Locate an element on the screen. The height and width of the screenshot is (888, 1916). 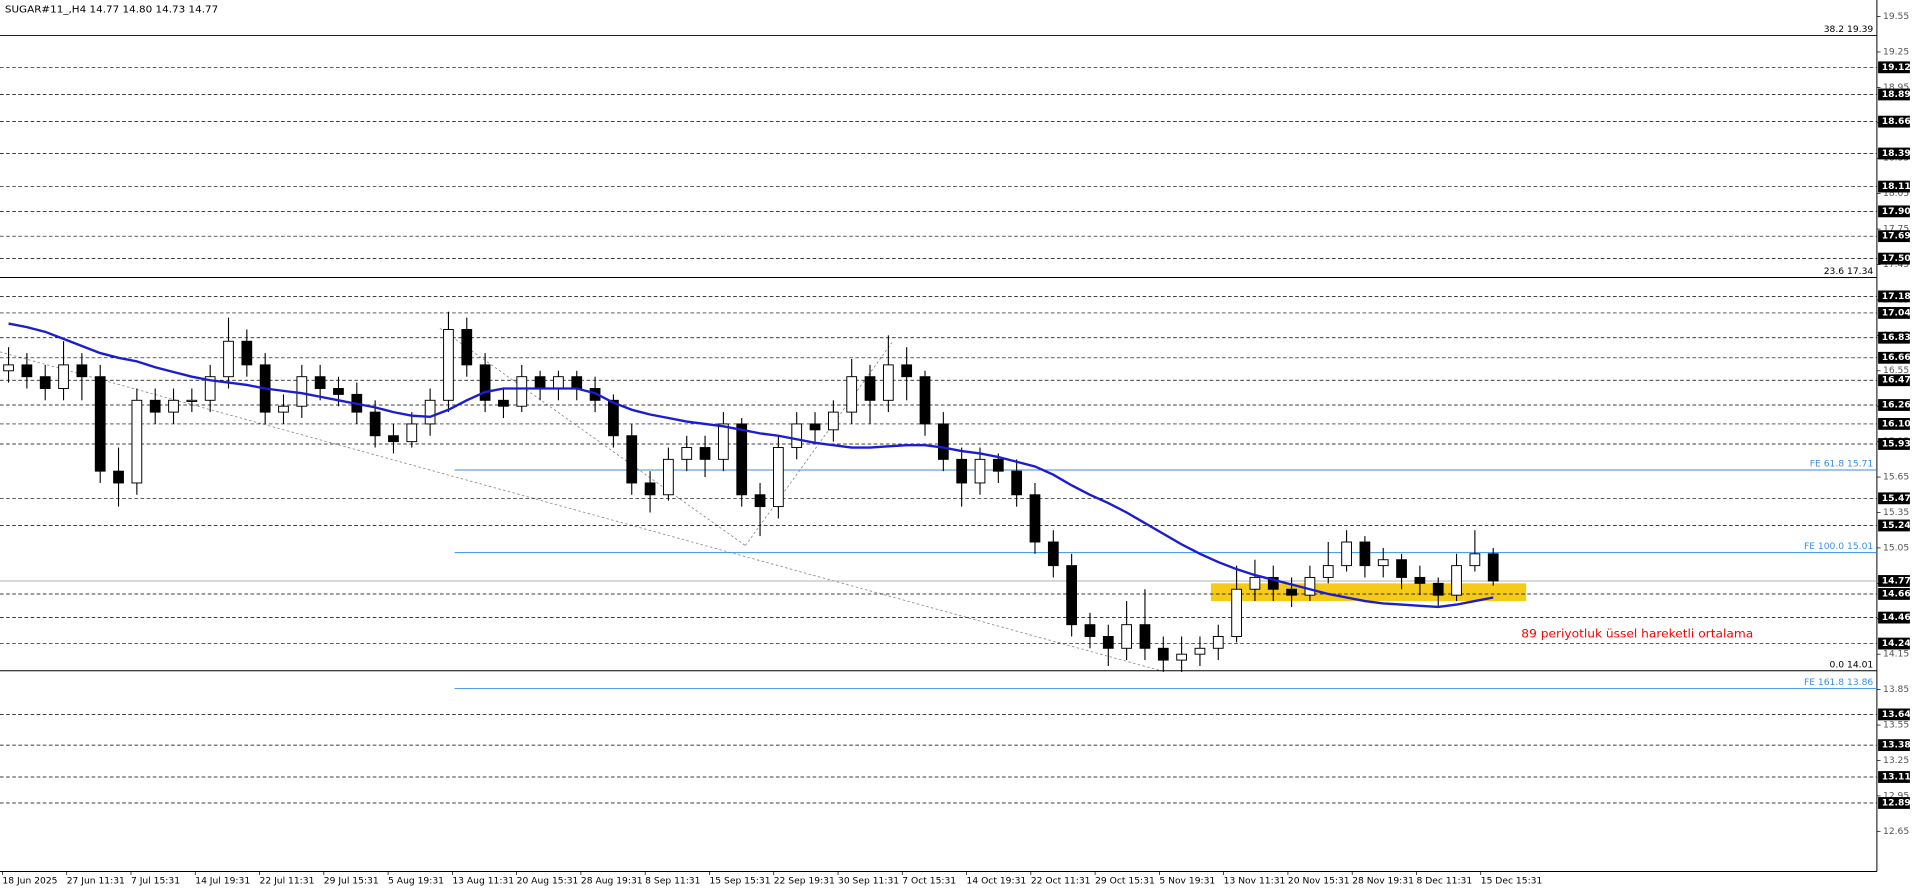
x-tick-label: 14 Oct 19:31 is located at coordinates (997, 881).